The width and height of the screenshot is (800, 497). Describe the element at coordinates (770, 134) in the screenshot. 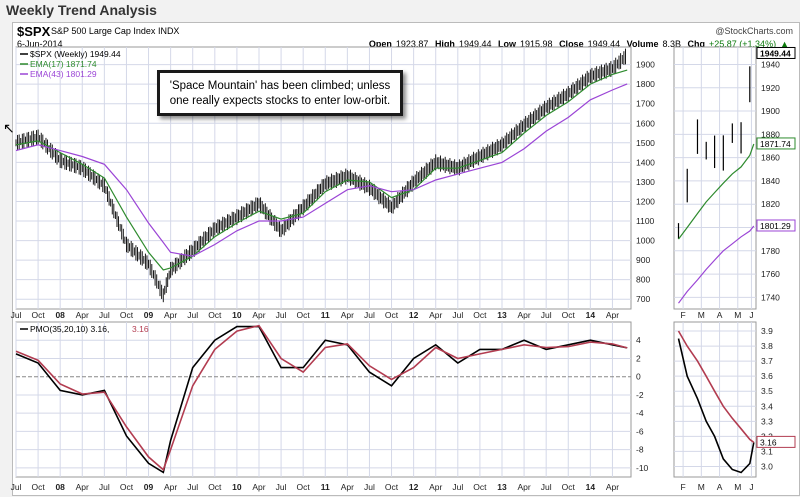

I see `y-tick-label: 1880` at that location.